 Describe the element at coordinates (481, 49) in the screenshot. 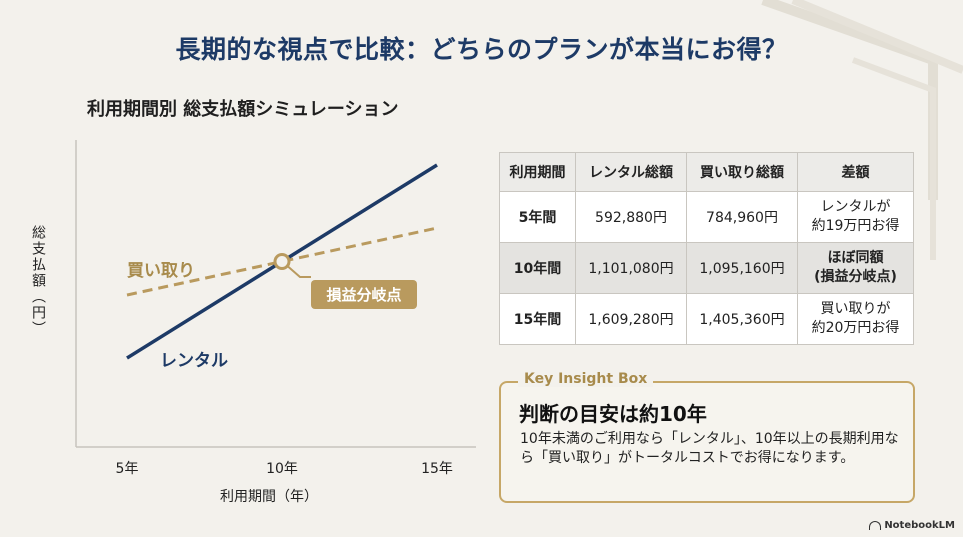

I see `page-title: 長期的な視点で比較：どちらのプランが本当にお得？` at that location.